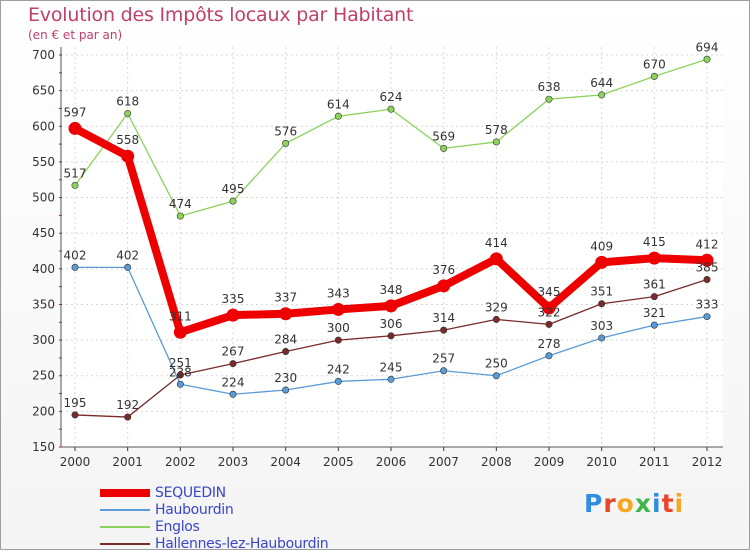  Describe the element at coordinates (601, 292) in the screenshot. I see `data-label: 351` at that location.